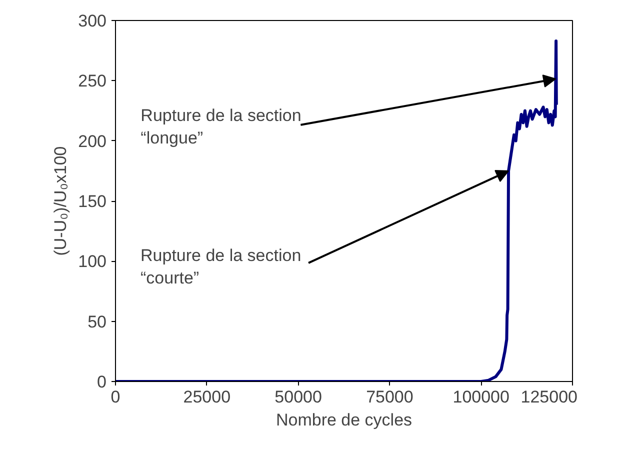 This screenshot has height=472, width=623. What do you see at coordinates (115, 397) in the screenshot?
I see `x-tick-label: 0` at bounding box center [115, 397].